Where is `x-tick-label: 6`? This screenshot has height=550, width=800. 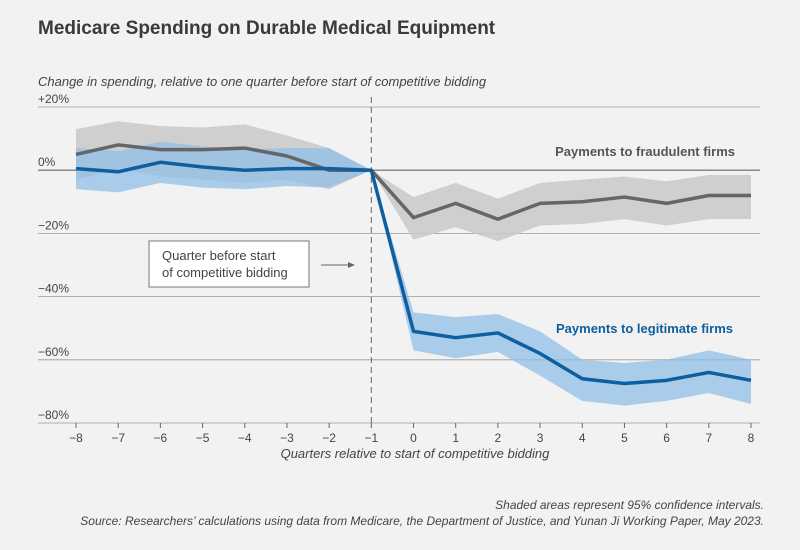
x-tick-label: 6 is located at coordinates (666, 438).